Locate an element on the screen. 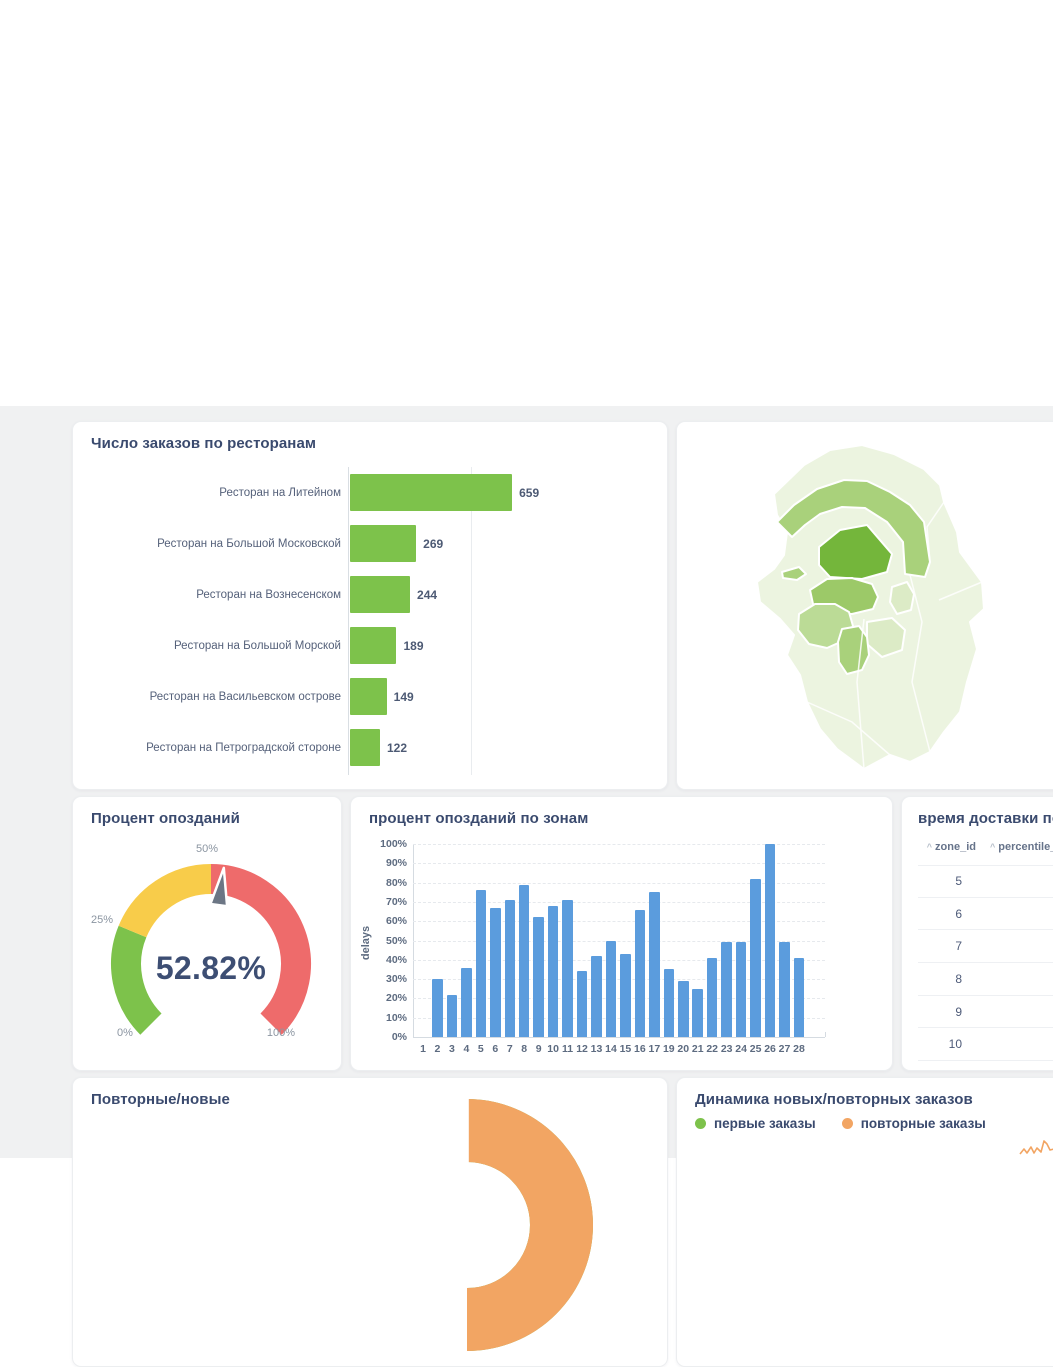 The width and height of the screenshot is (1053, 1367). map-region-center-dark is located at coordinates (855, 552).